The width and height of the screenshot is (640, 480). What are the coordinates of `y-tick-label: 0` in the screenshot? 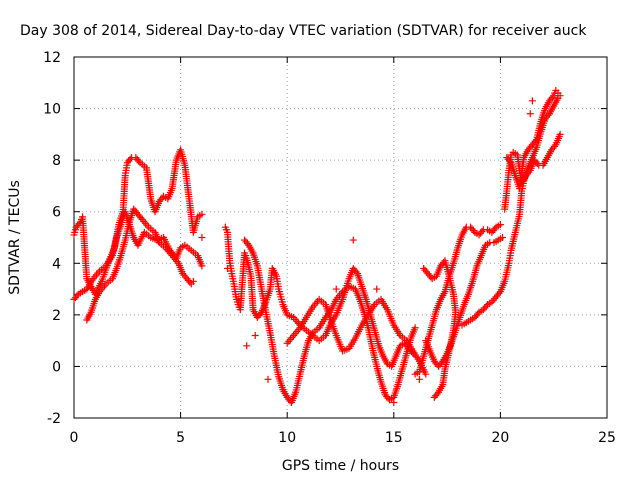 It's located at (56, 367).